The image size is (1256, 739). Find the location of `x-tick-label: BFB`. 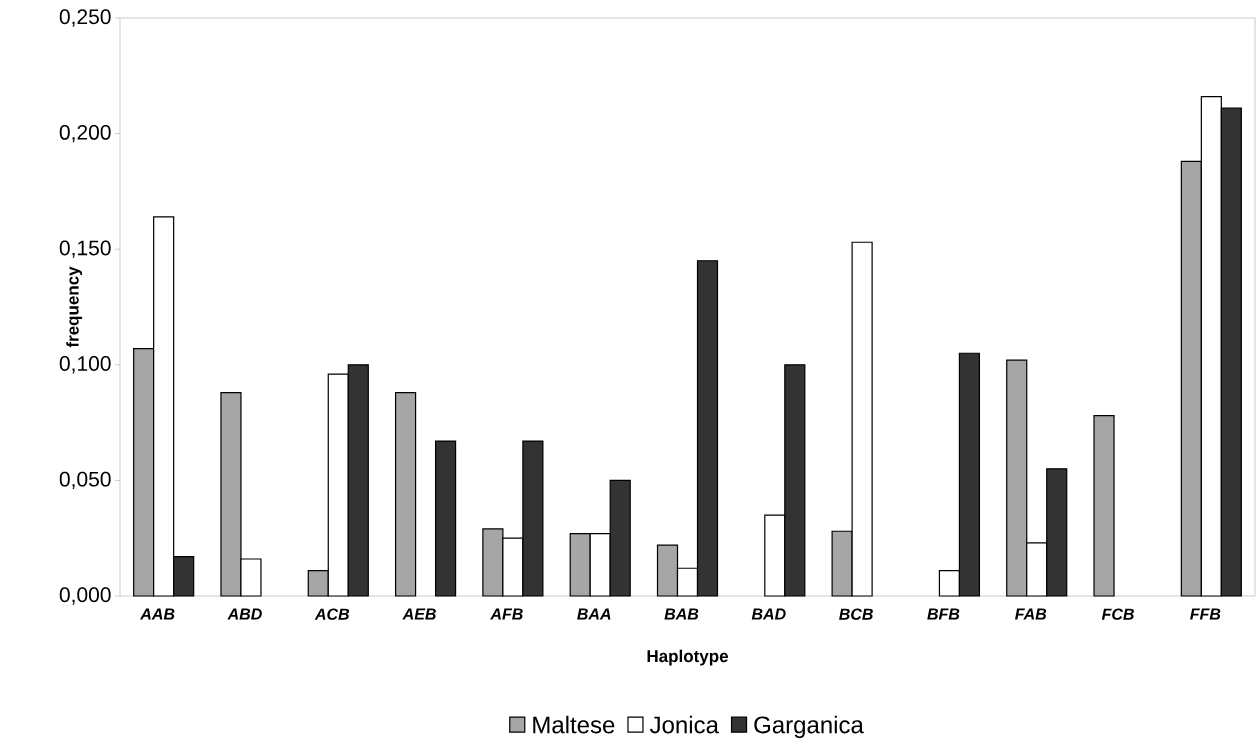

x-tick-label: BFB is located at coordinates (943, 614).